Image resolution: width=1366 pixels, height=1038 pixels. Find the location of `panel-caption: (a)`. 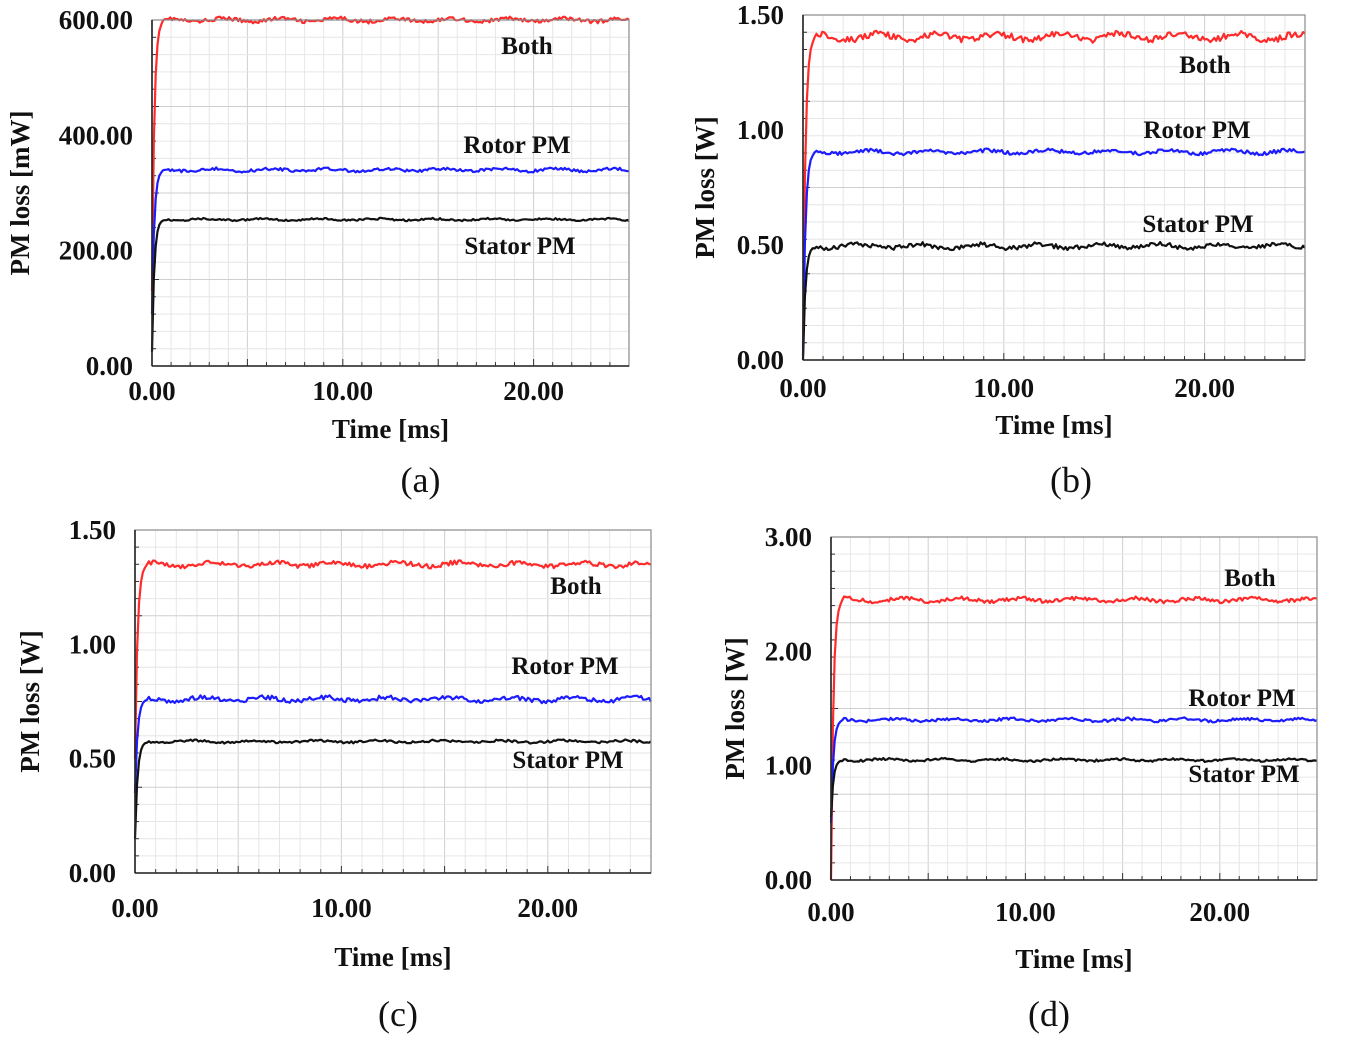

panel-caption: (a) is located at coordinates (421, 480).